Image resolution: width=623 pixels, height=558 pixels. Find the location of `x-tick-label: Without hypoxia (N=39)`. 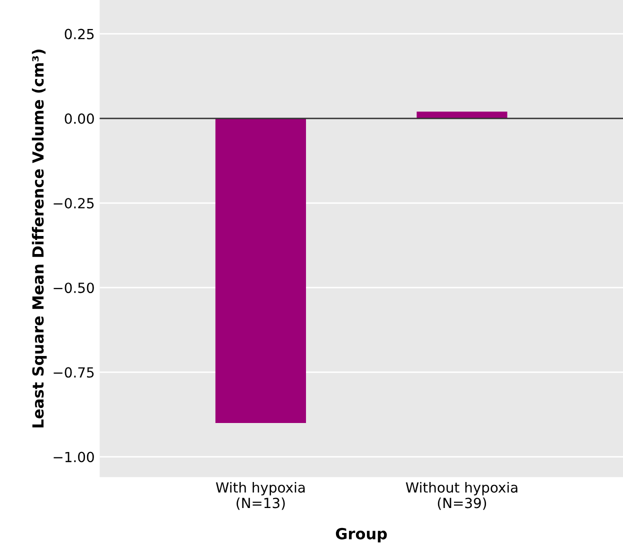

x-tick-label: Without hypoxia (N=39) is located at coordinates (462, 496).